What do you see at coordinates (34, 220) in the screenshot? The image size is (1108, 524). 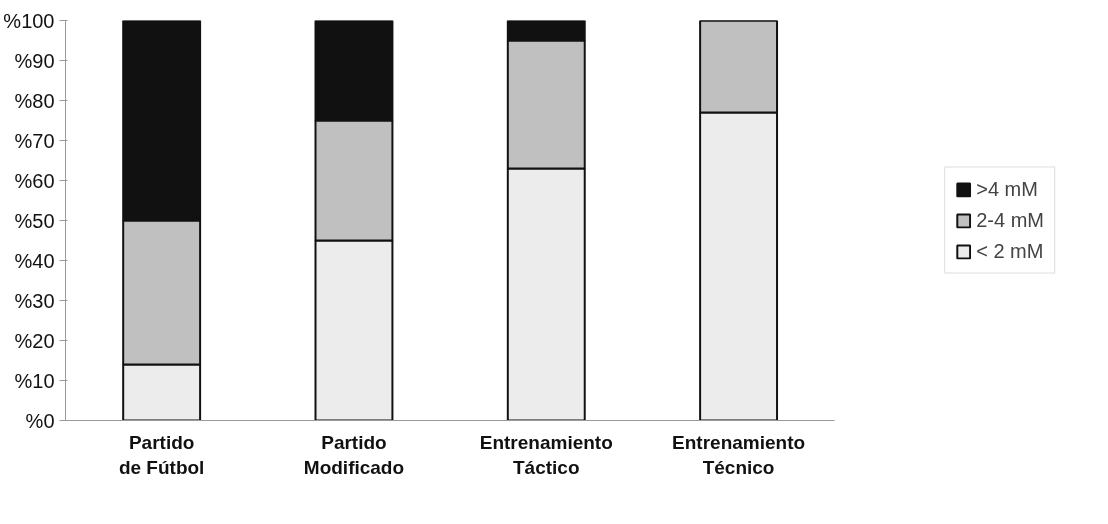 I see `y-tick-label: %50` at bounding box center [34, 220].